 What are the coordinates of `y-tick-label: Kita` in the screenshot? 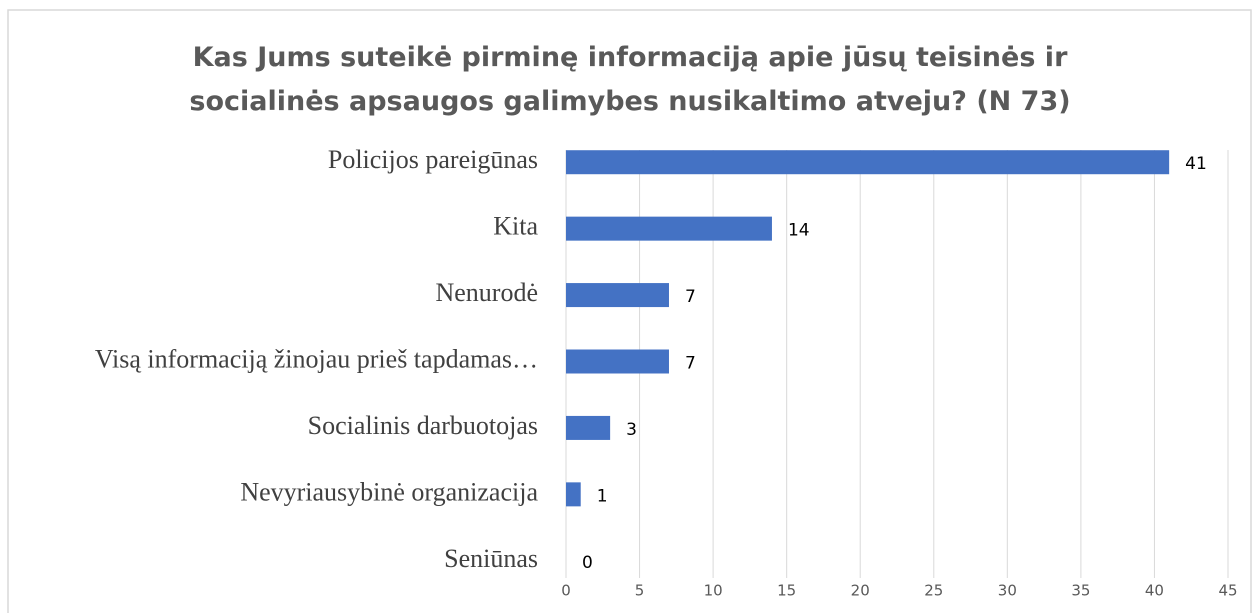 It's located at (515, 226).